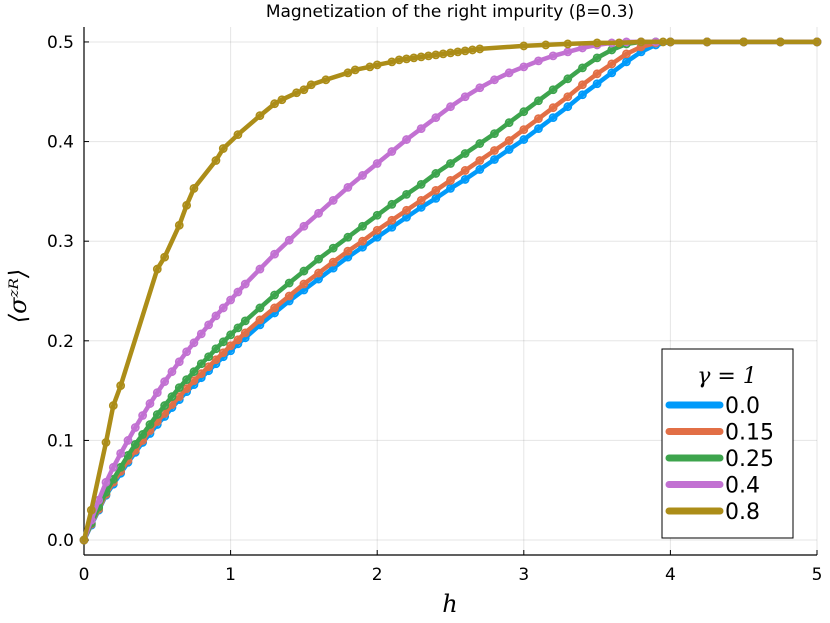  What do you see at coordinates (60, 342) in the screenshot?
I see `y-tick-label: 0.2` at bounding box center [60, 342].